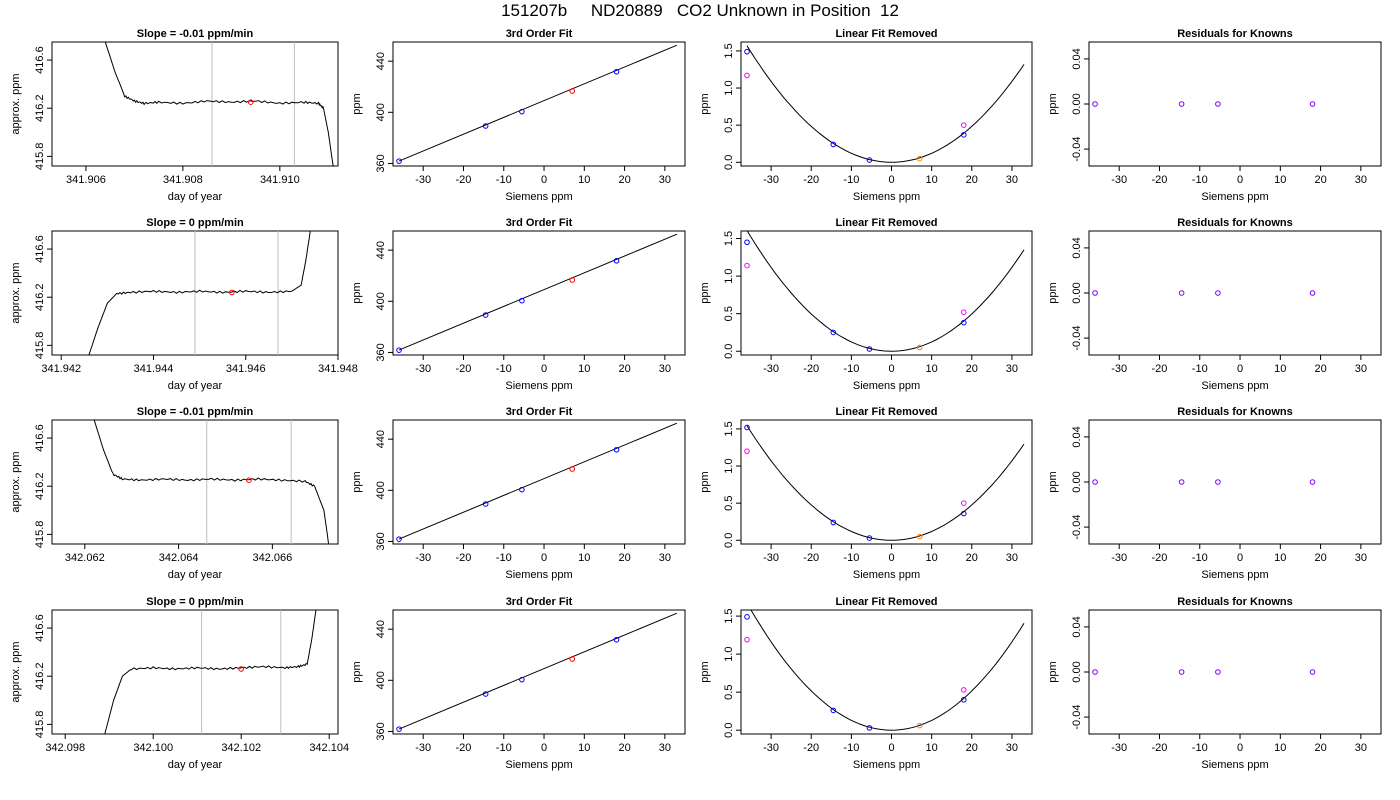 The width and height of the screenshot is (1400, 800). Describe the element at coordinates (338, 369) in the screenshot. I see `x-tick-label: 341.948` at that location.